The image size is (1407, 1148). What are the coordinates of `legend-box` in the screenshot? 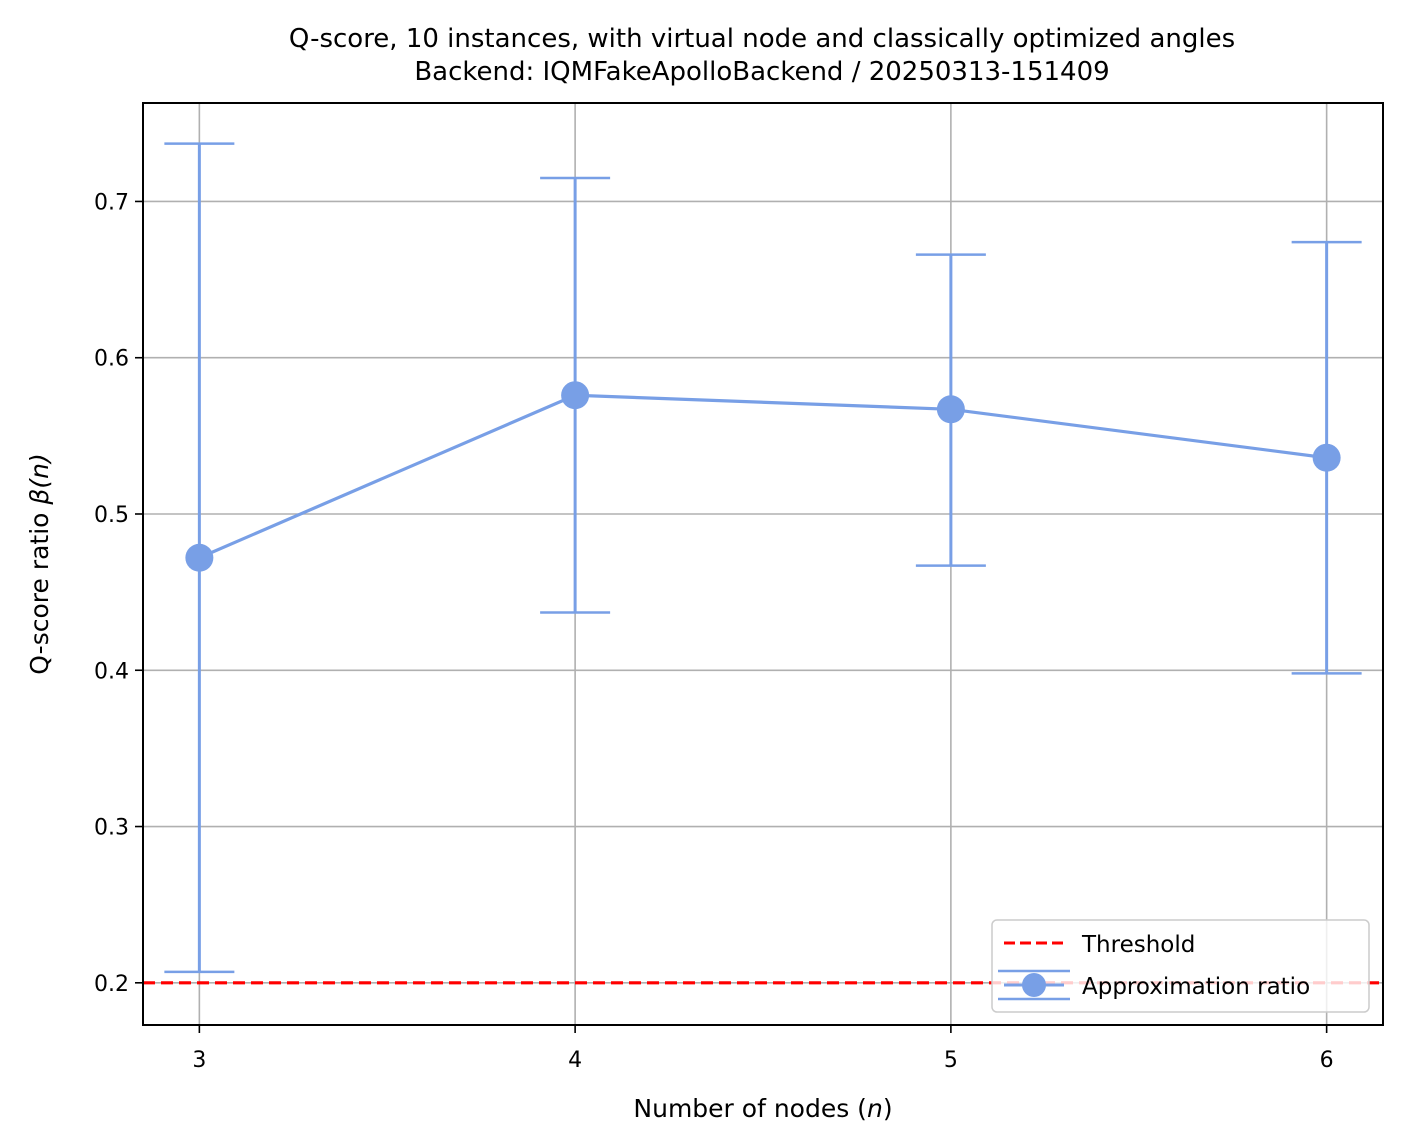 It's located at (1180, 966).